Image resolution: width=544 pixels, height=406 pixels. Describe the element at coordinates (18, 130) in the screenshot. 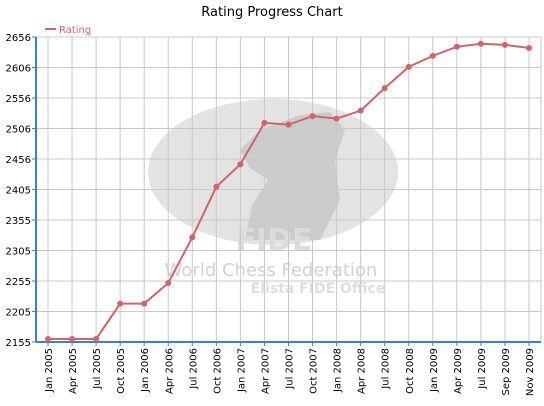

I see `y-tick-label: 2506` at that location.